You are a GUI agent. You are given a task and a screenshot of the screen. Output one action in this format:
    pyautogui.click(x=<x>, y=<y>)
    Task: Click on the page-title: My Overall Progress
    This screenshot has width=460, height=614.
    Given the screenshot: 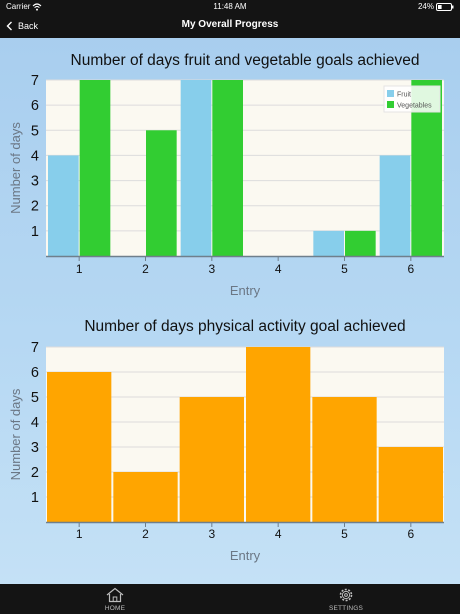 What is the action you would take?
    pyautogui.click(x=230, y=24)
    